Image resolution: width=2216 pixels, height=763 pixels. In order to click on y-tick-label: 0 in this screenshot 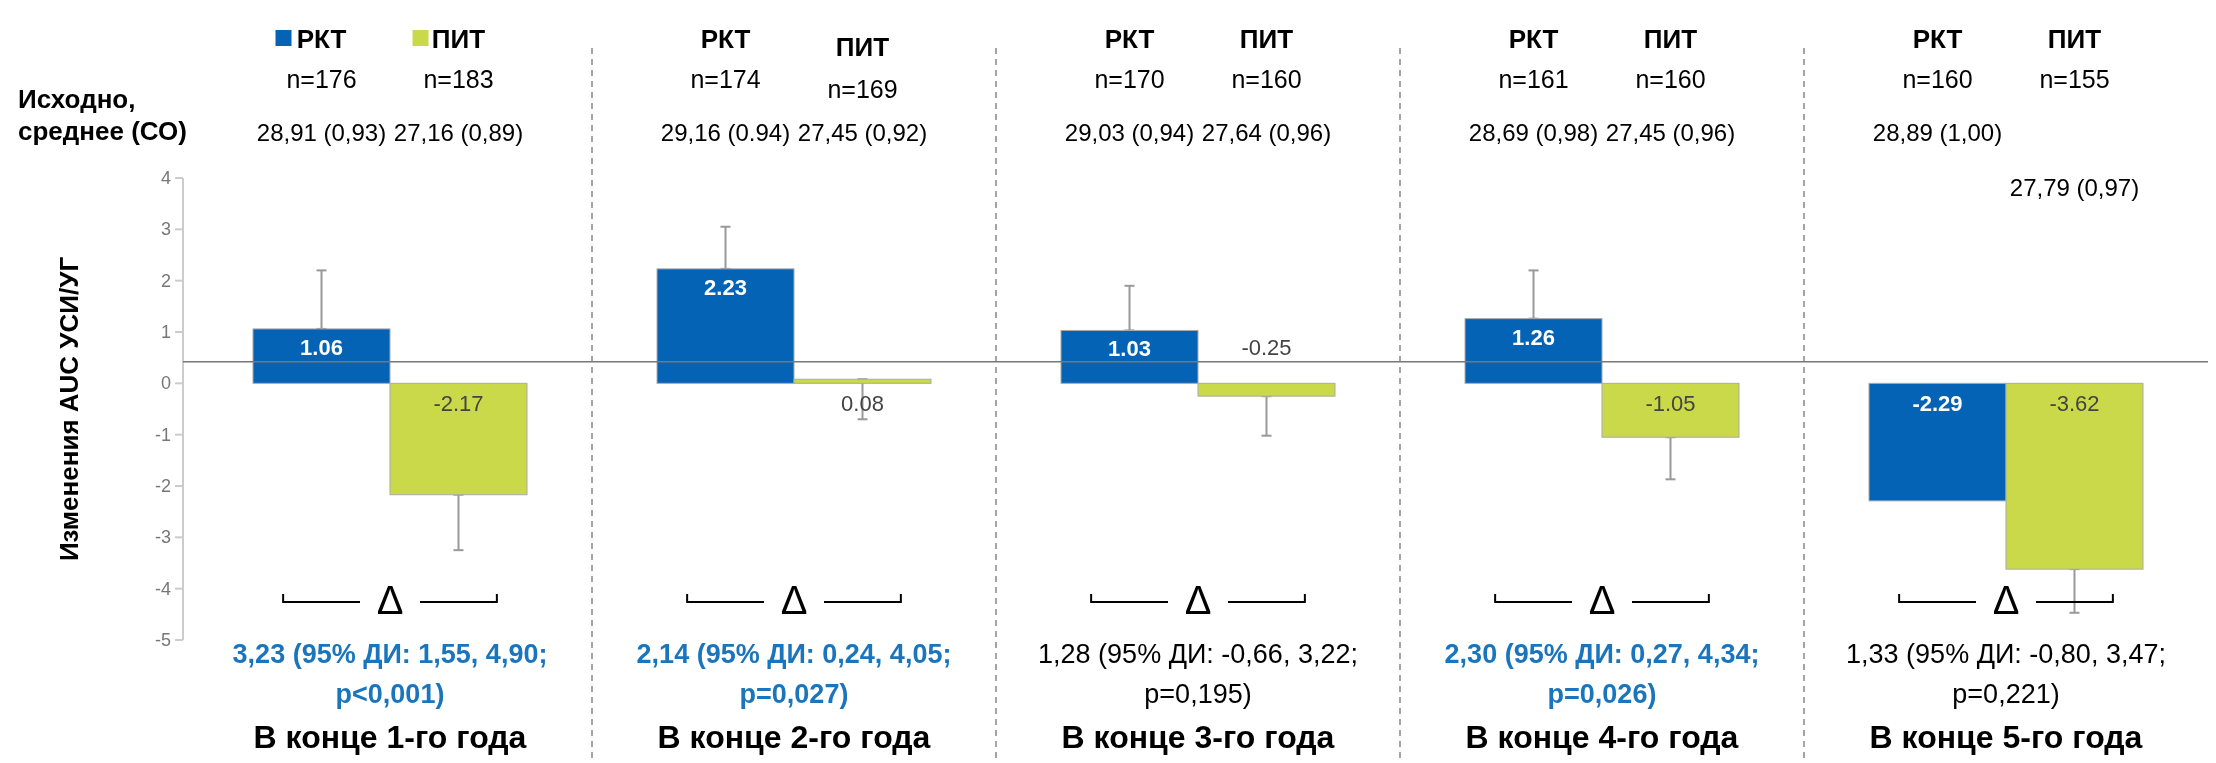, I will do `click(165, 383)`.